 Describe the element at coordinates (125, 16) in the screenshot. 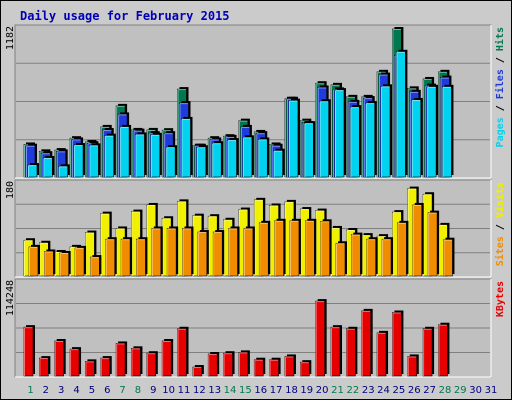

I see `chart-title: Daily usage for February 2015` at that location.